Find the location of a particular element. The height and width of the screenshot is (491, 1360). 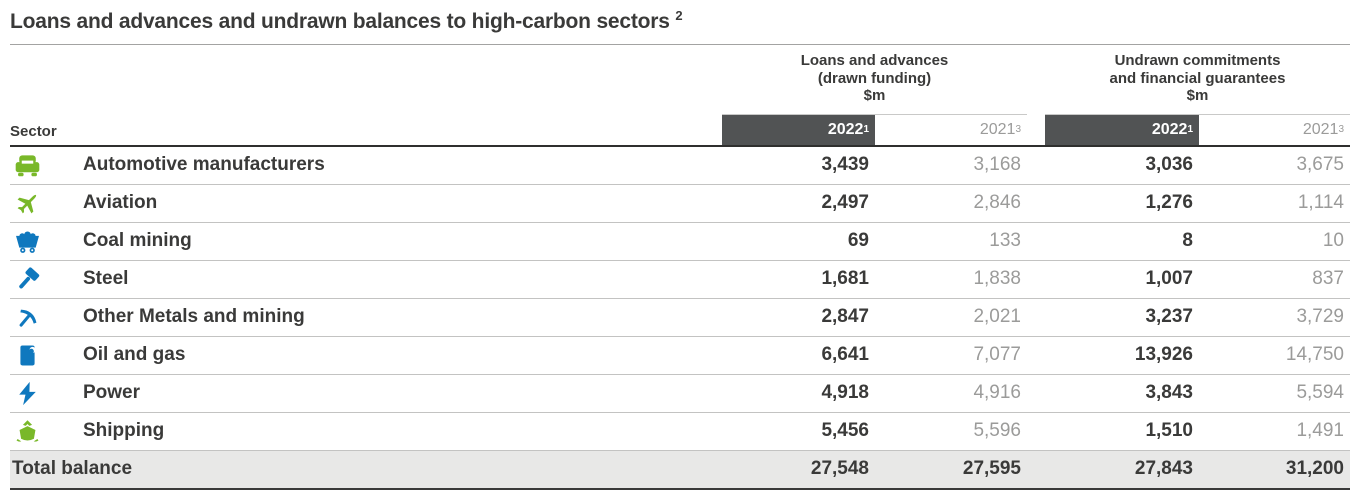

table-row-power: Power 4,918 4,916 3,843 5,594 is located at coordinates (680, 394).